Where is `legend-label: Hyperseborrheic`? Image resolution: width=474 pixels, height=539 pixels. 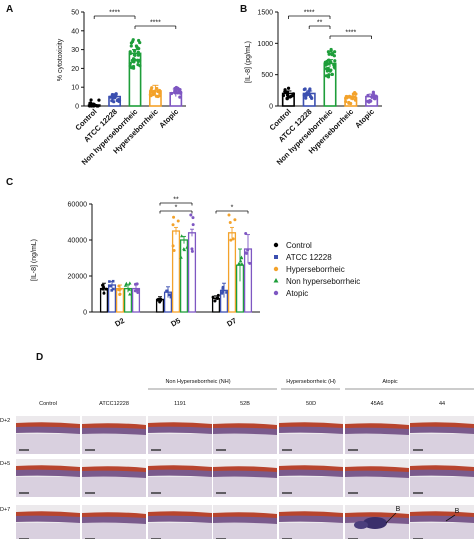 legend-label: Hyperseborrheic is located at coordinates (315, 269).